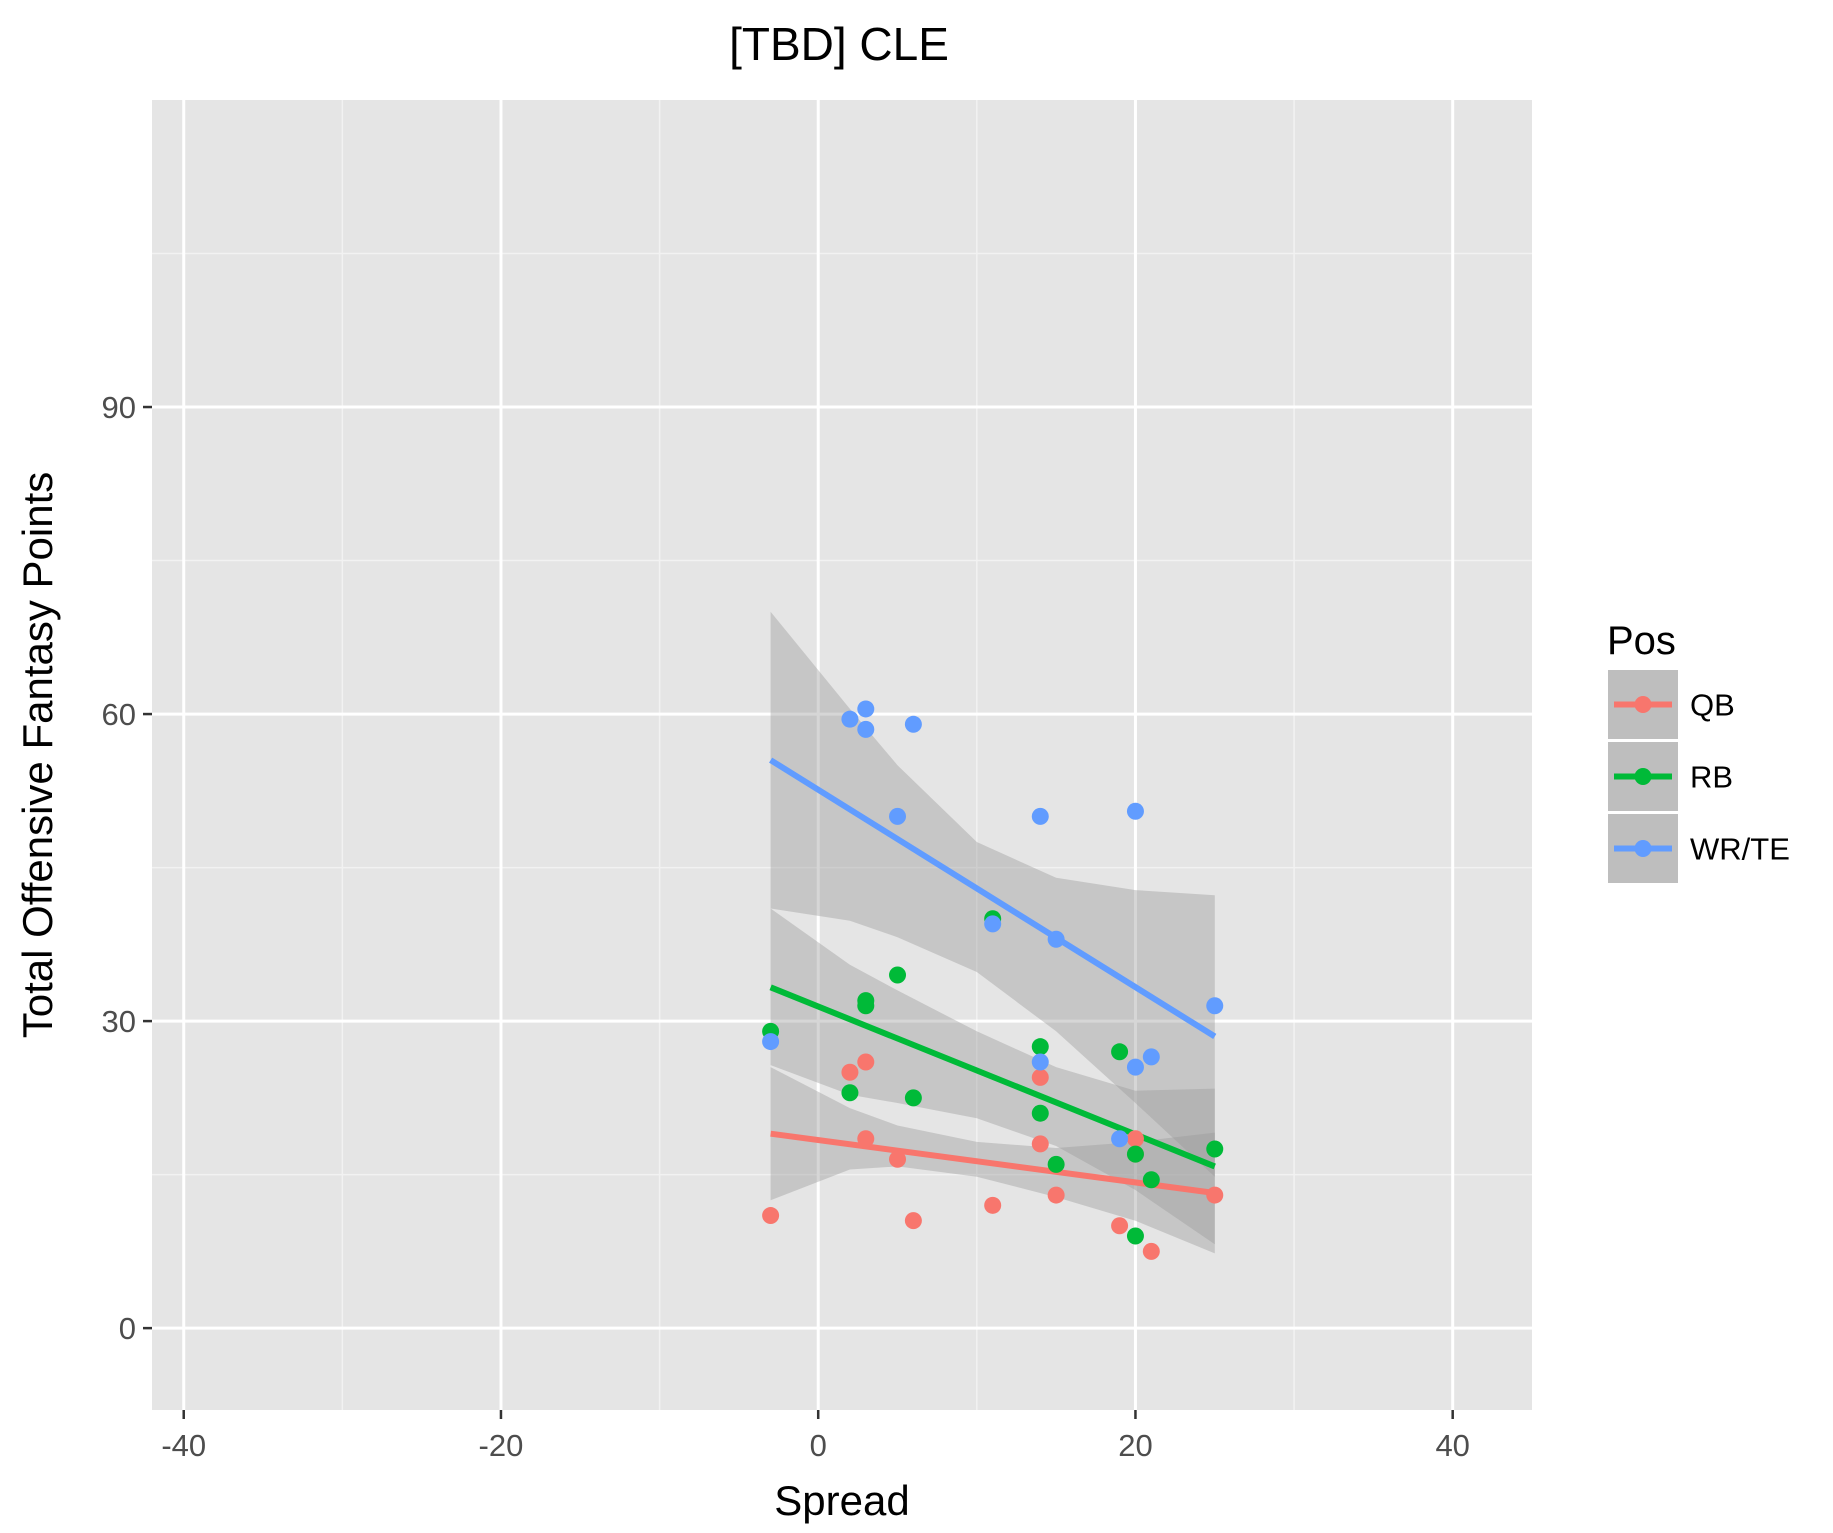 This screenshot has height=1533, width=1833. What do you see at coordinates (1698, 751) in the screenshot?
I see `legend: Pos QB RB WR/TE` at bounding box center [1698, 751].